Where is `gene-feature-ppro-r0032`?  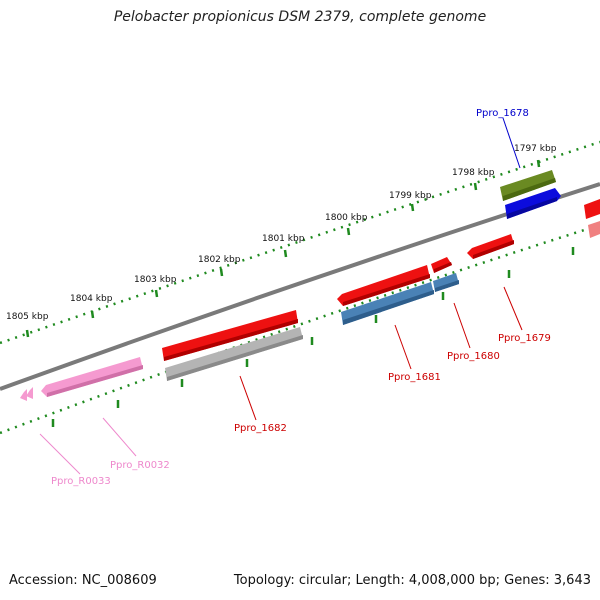 gene-feature-ppro-r0032 is located at coordinates (92, 377).